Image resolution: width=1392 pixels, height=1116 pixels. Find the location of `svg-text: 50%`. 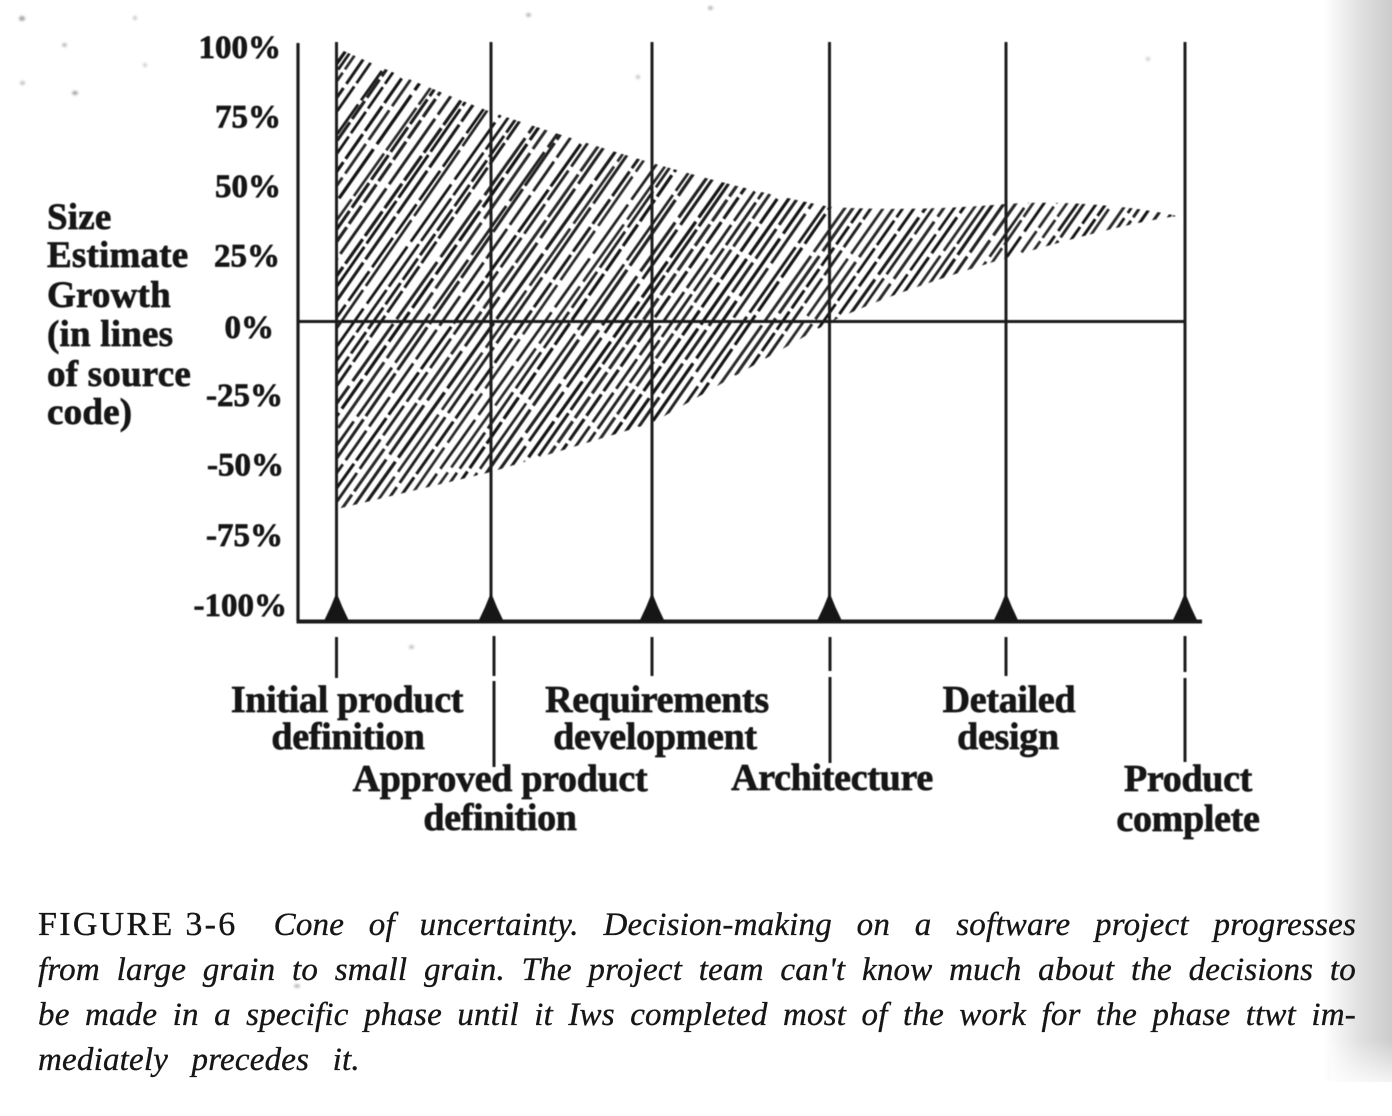

svg-text: 50% is located at coordinates (248, 187).